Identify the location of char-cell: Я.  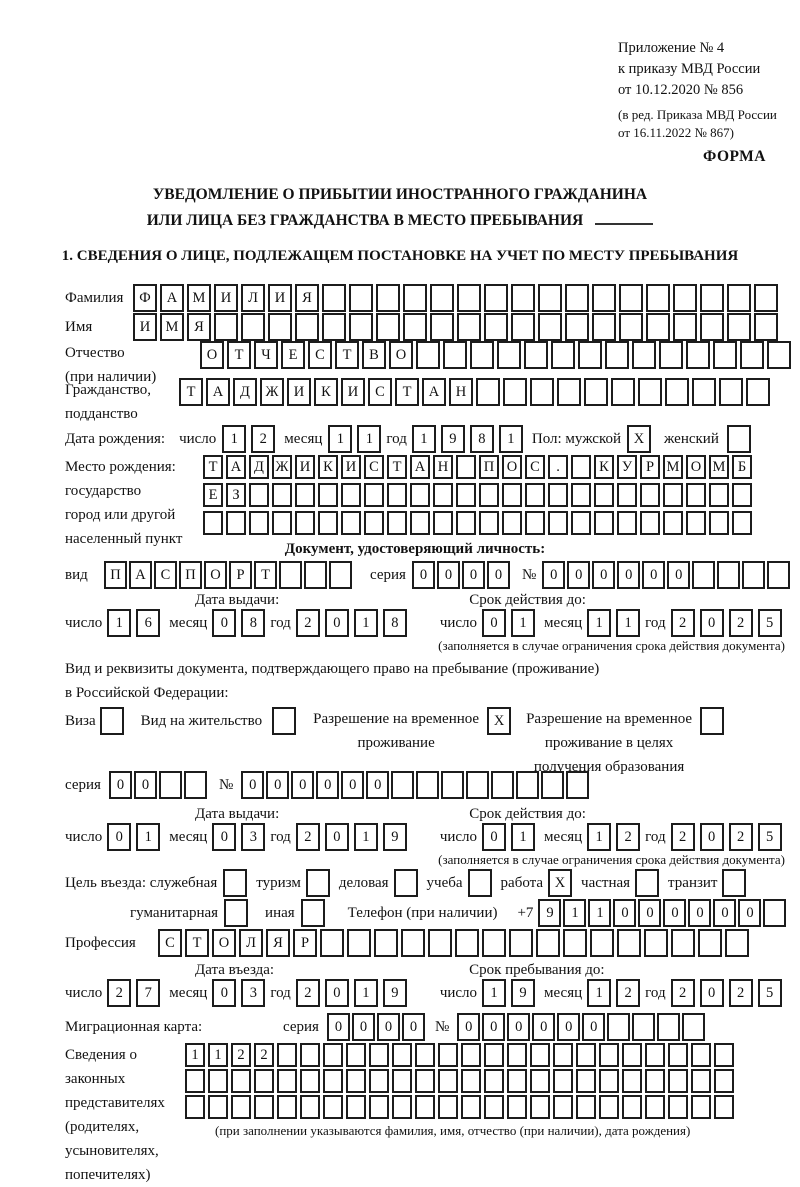
(307, 298).